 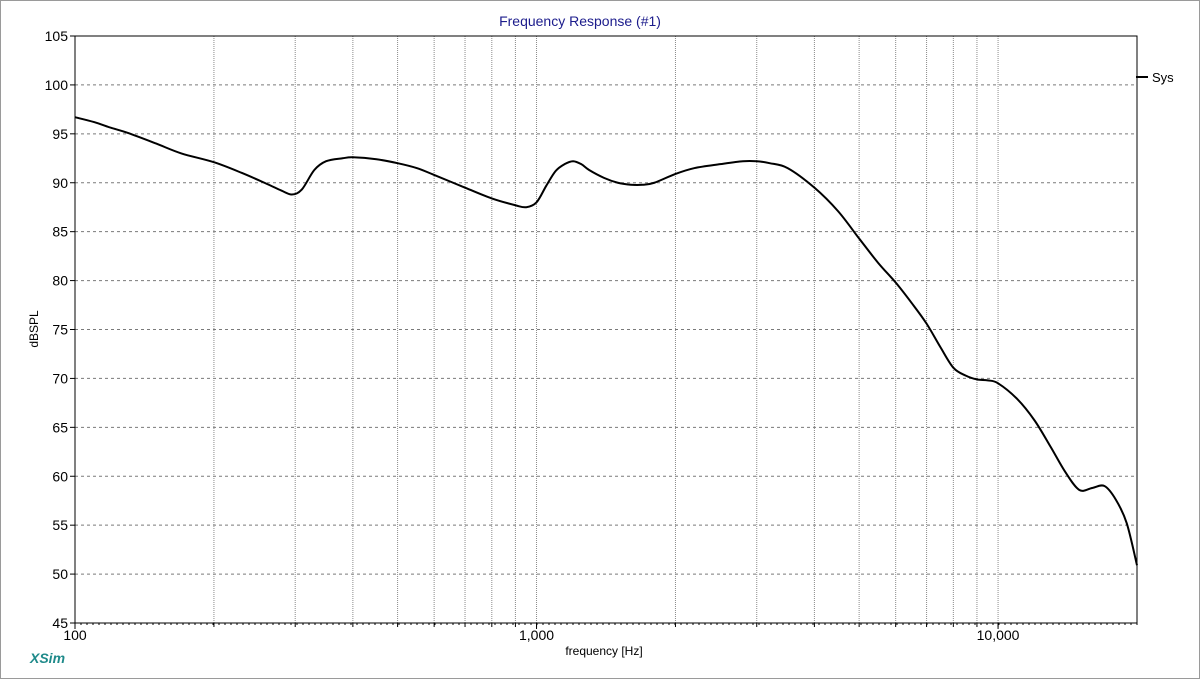 What do you see at coordinates (603, 651) in the screenshot?
I see `x-axis-title: frequency [Hz]` at bounding box center [603, 651].